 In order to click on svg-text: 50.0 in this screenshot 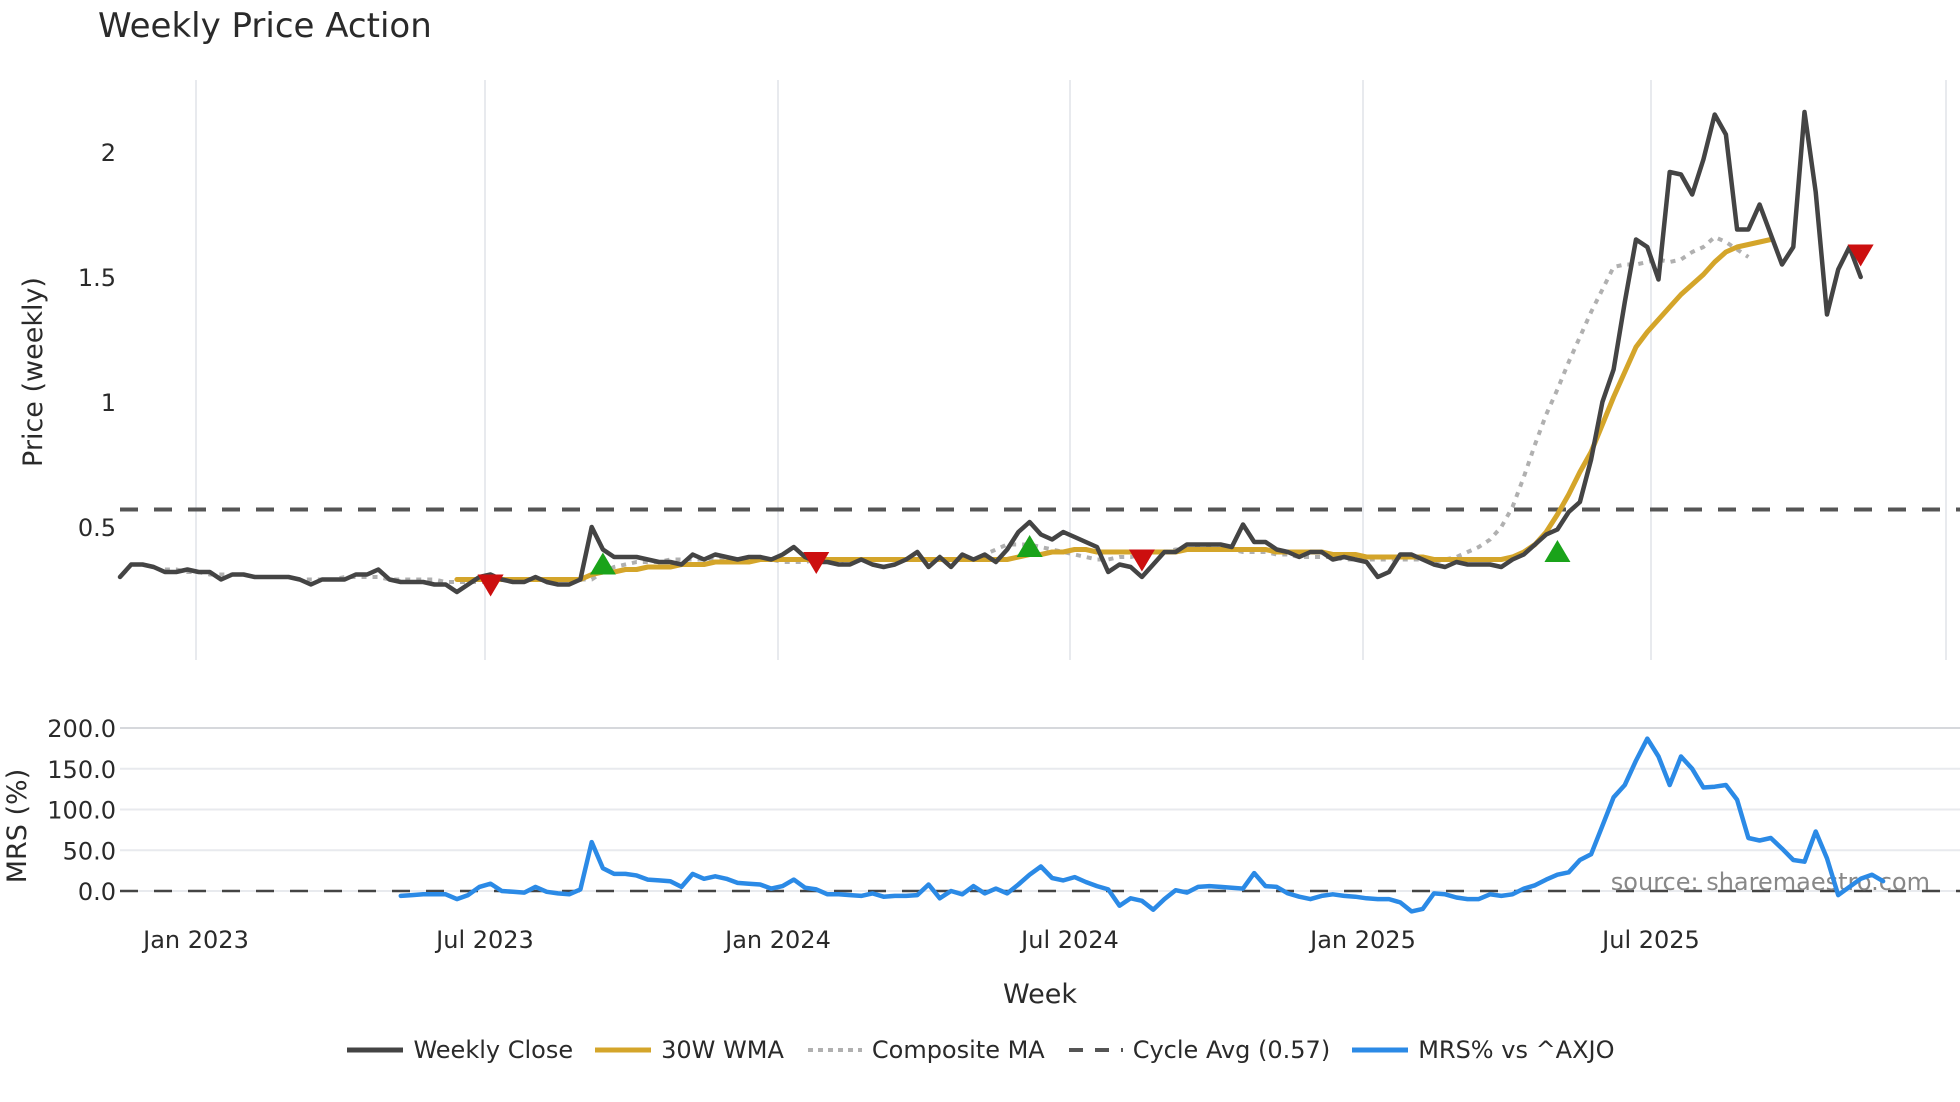, I will do `click(89, 851)`.